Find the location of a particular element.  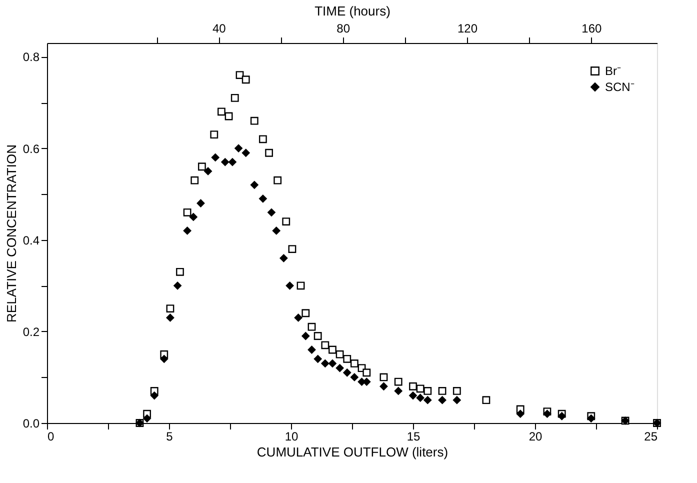

x-tick-label: 10 is located at coordinates (291, 437).